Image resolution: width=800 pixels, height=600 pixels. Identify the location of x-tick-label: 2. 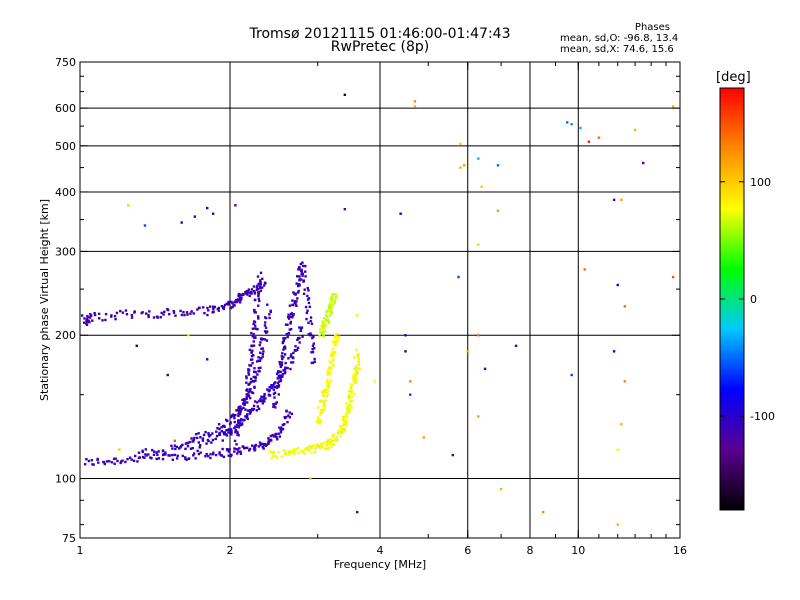
(230, 550).